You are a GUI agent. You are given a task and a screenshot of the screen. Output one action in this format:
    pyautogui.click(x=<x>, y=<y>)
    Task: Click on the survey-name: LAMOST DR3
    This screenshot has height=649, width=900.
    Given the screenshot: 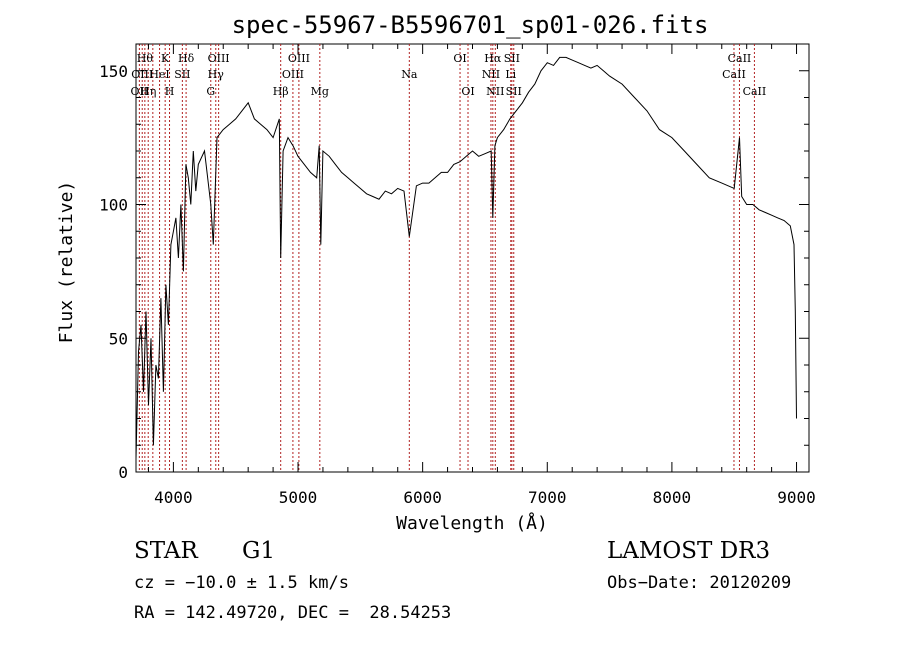 What is the action you would take?
    pyautogui.click(x=689, y=551)
    